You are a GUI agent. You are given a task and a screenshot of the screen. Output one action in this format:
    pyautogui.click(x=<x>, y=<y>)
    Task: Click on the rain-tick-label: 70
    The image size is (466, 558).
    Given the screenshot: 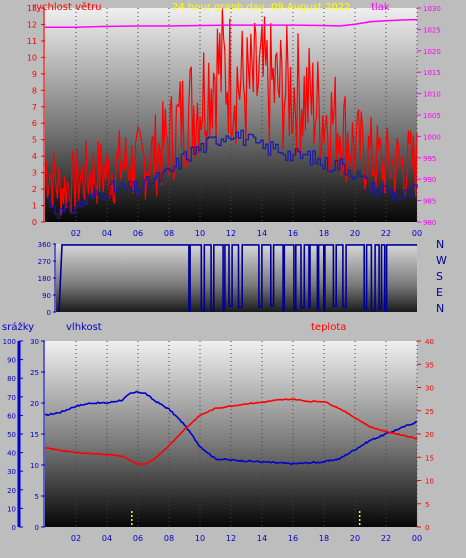 What is the action you would take?
    pyautogui.click(x=11, y=398)
    